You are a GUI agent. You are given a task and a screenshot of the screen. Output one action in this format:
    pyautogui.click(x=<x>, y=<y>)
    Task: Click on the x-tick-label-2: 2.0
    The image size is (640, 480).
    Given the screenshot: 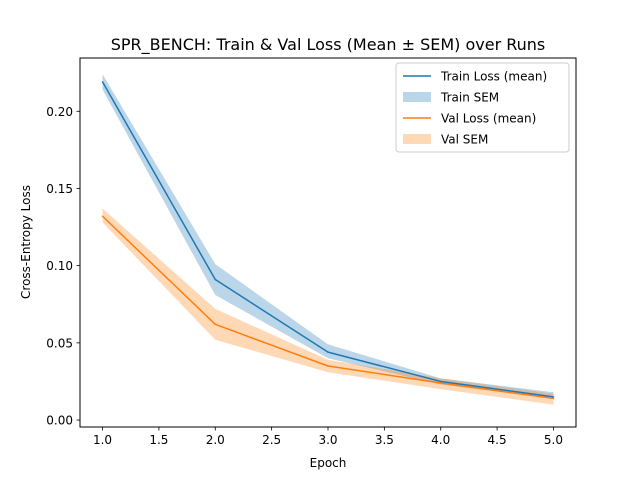 What is the action you would take?
    pyautogui.click(x=215, y=440)
    